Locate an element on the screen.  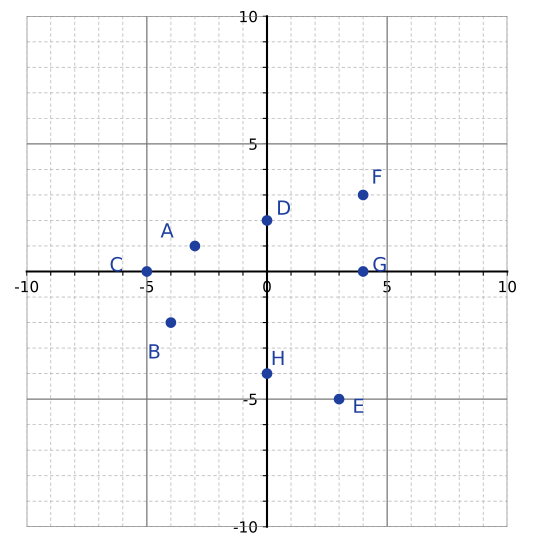
annotation: B is located at coordinates (154, 351).